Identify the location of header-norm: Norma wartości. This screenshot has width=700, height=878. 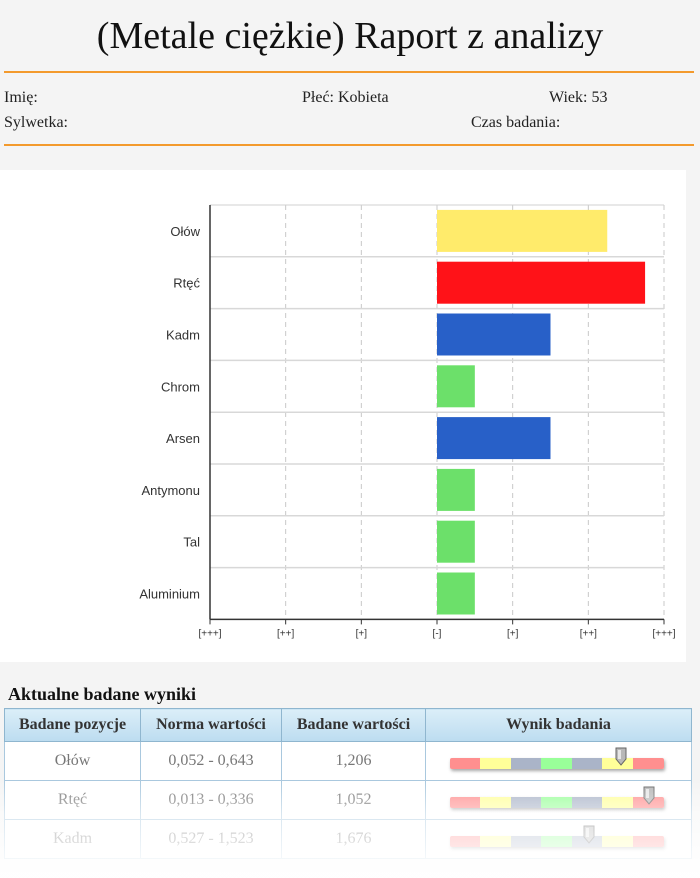
(211, 725).